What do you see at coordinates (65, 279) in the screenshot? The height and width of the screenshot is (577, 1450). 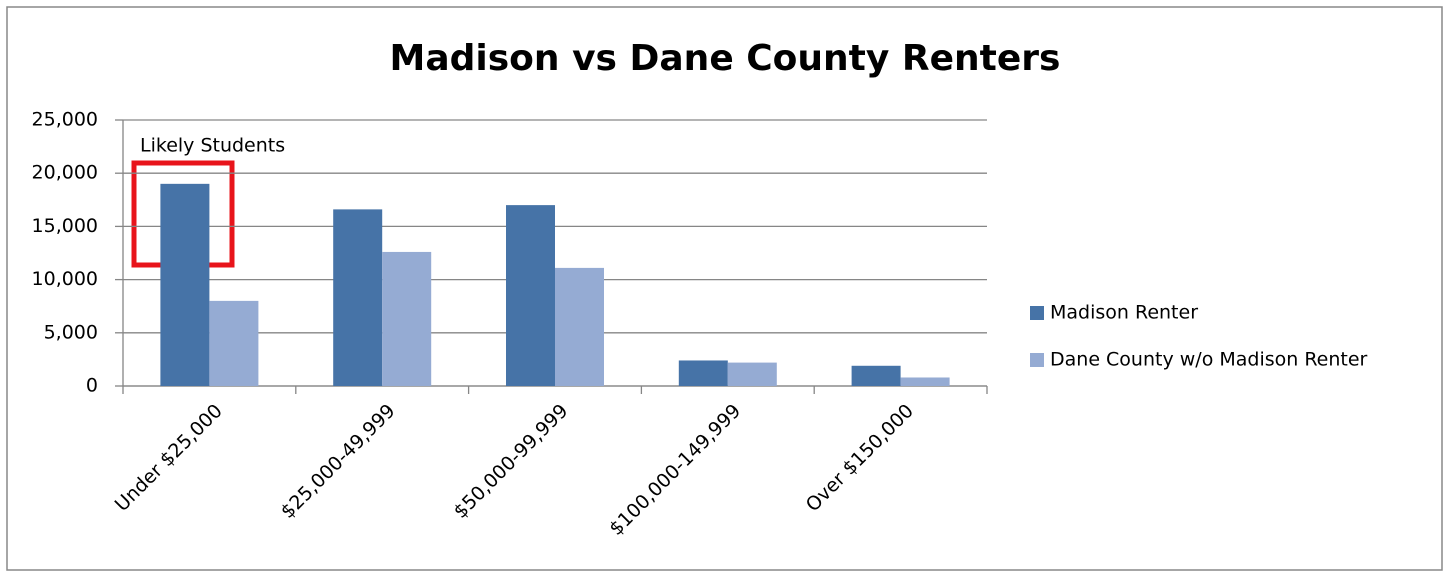 I see `y-tick-label: 10,000` at bounding box center [65, 279].